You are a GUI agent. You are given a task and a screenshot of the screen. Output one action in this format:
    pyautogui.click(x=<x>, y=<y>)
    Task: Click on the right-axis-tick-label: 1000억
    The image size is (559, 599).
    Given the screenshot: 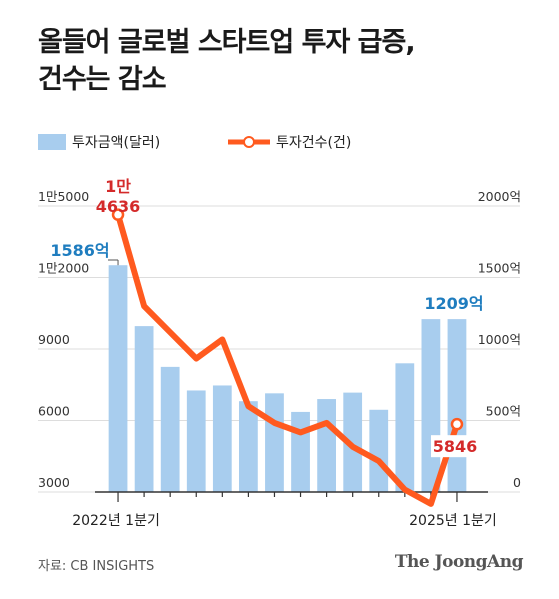 What is the action you would take?
    pyautogui.click(x=499, y=339)
    